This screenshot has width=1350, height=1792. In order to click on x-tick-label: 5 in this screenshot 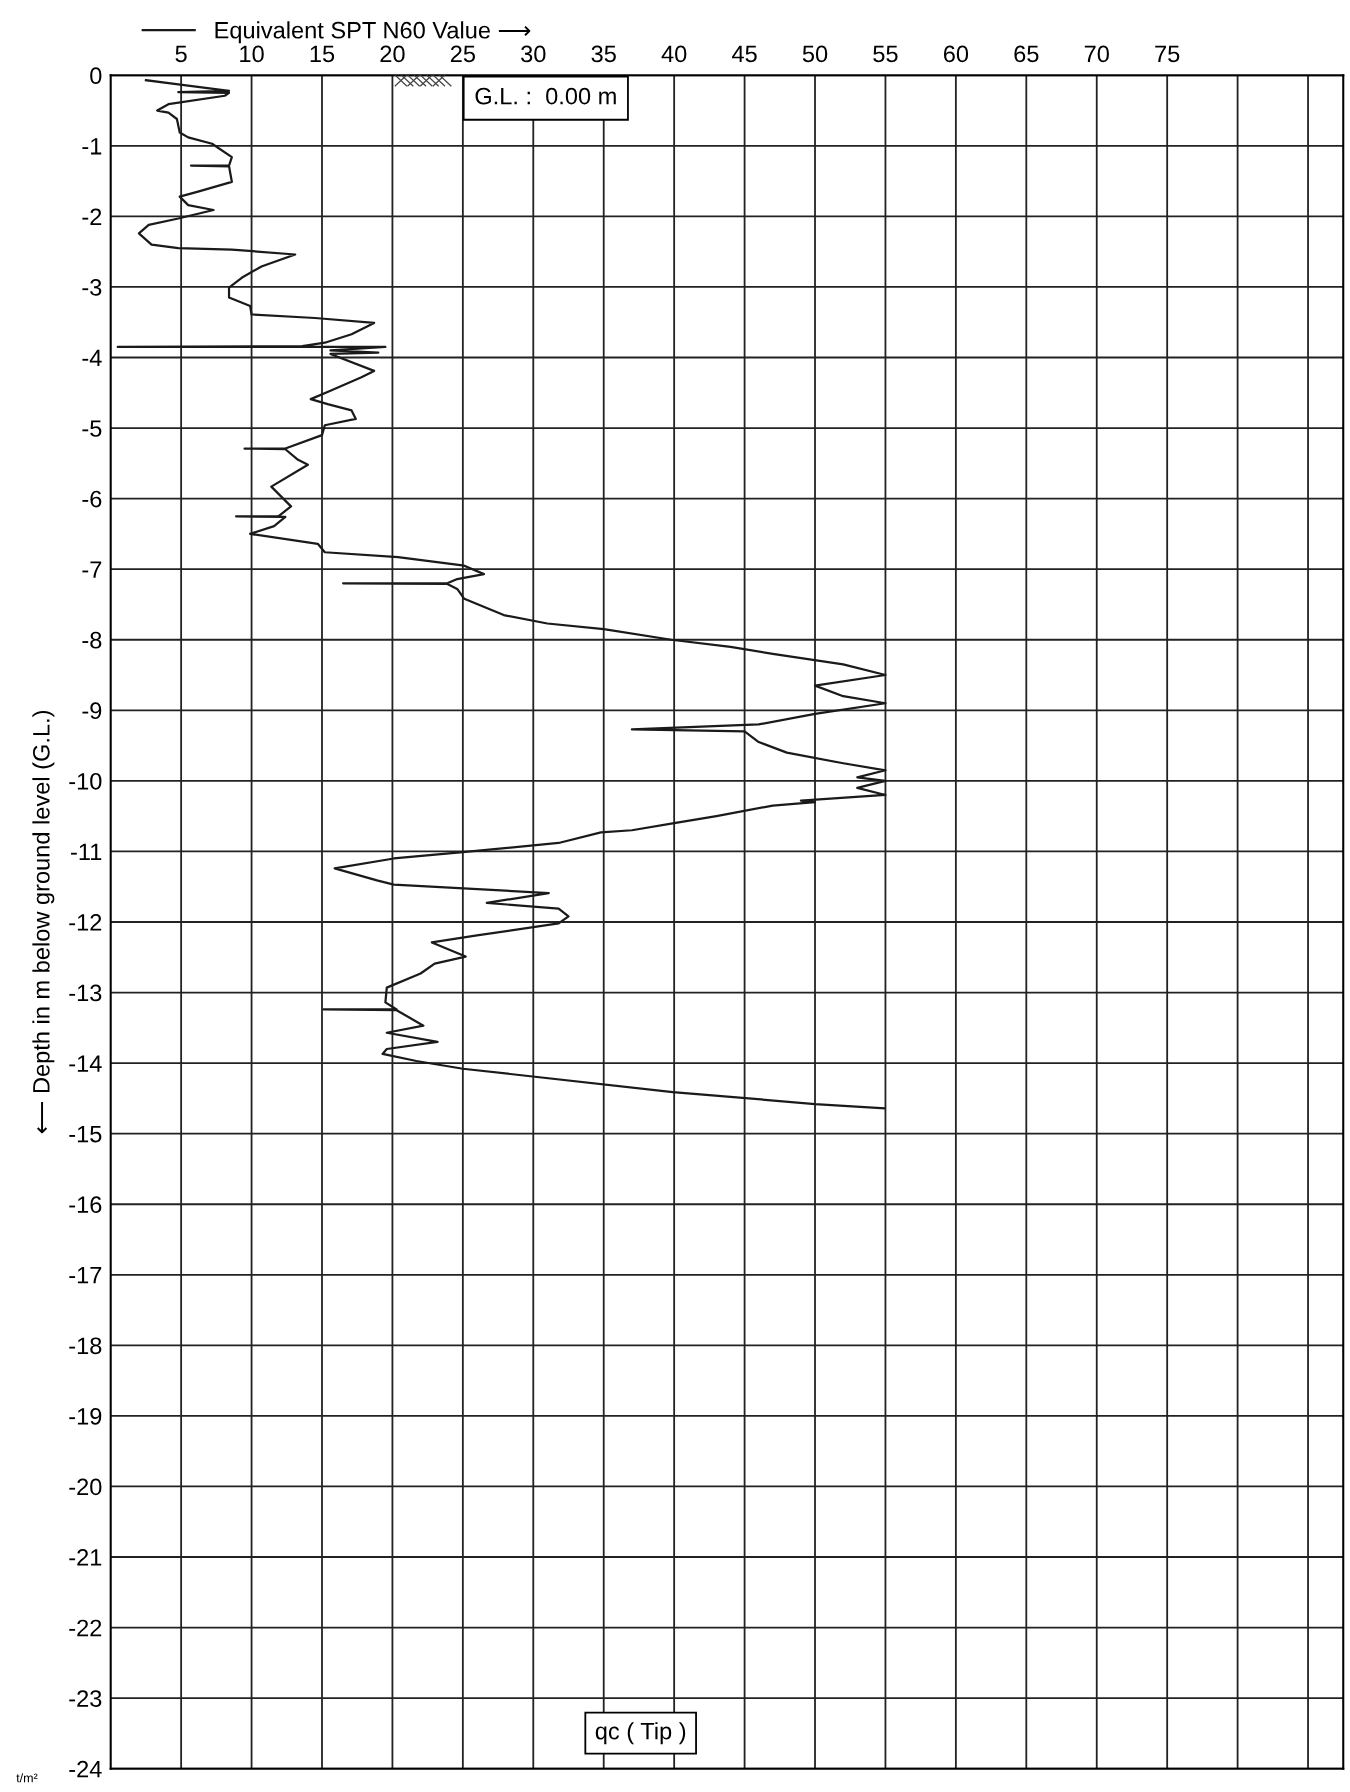, I will do `click(181, 54)`.